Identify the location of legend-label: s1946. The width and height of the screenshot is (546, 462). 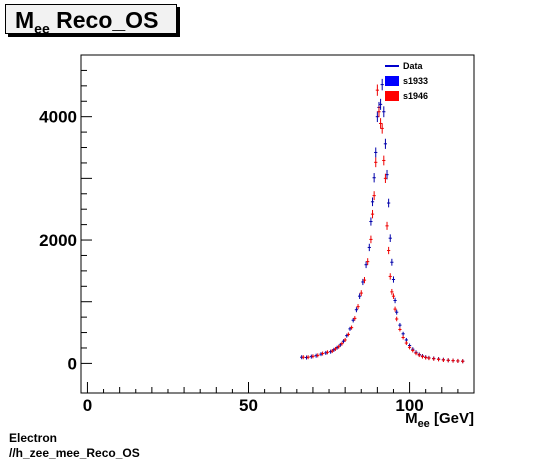
(415, 96).